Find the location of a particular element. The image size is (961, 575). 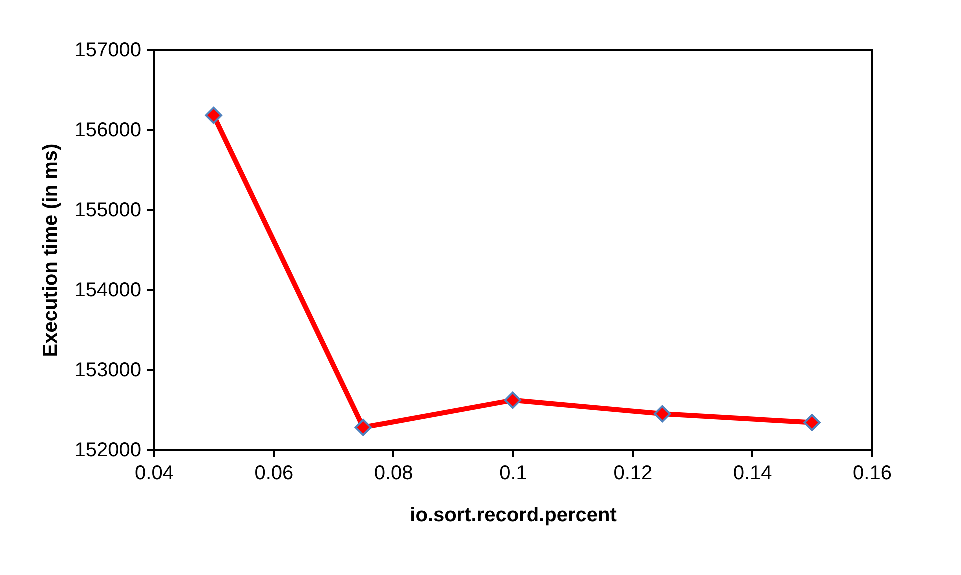

x-tick-label: 0.06 is located at coordinates (274, 473).